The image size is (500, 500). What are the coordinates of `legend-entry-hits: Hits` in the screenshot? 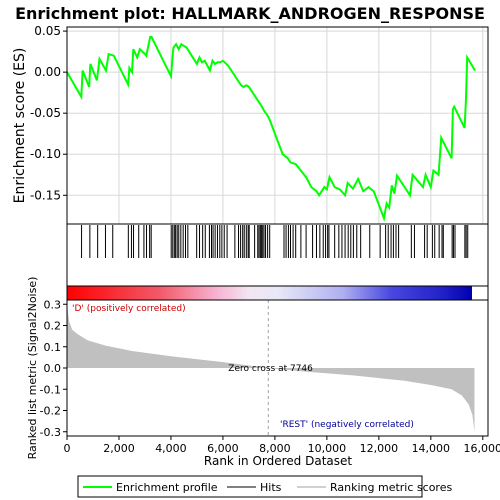 It's located at (271, 487).